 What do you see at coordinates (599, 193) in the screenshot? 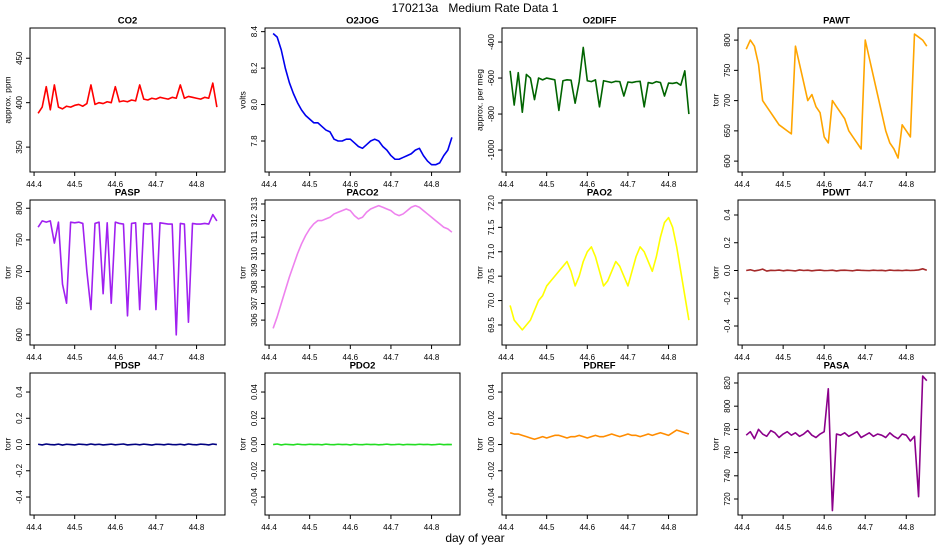
I see `panel-title: PAO2` at bounding box center [599, 193].